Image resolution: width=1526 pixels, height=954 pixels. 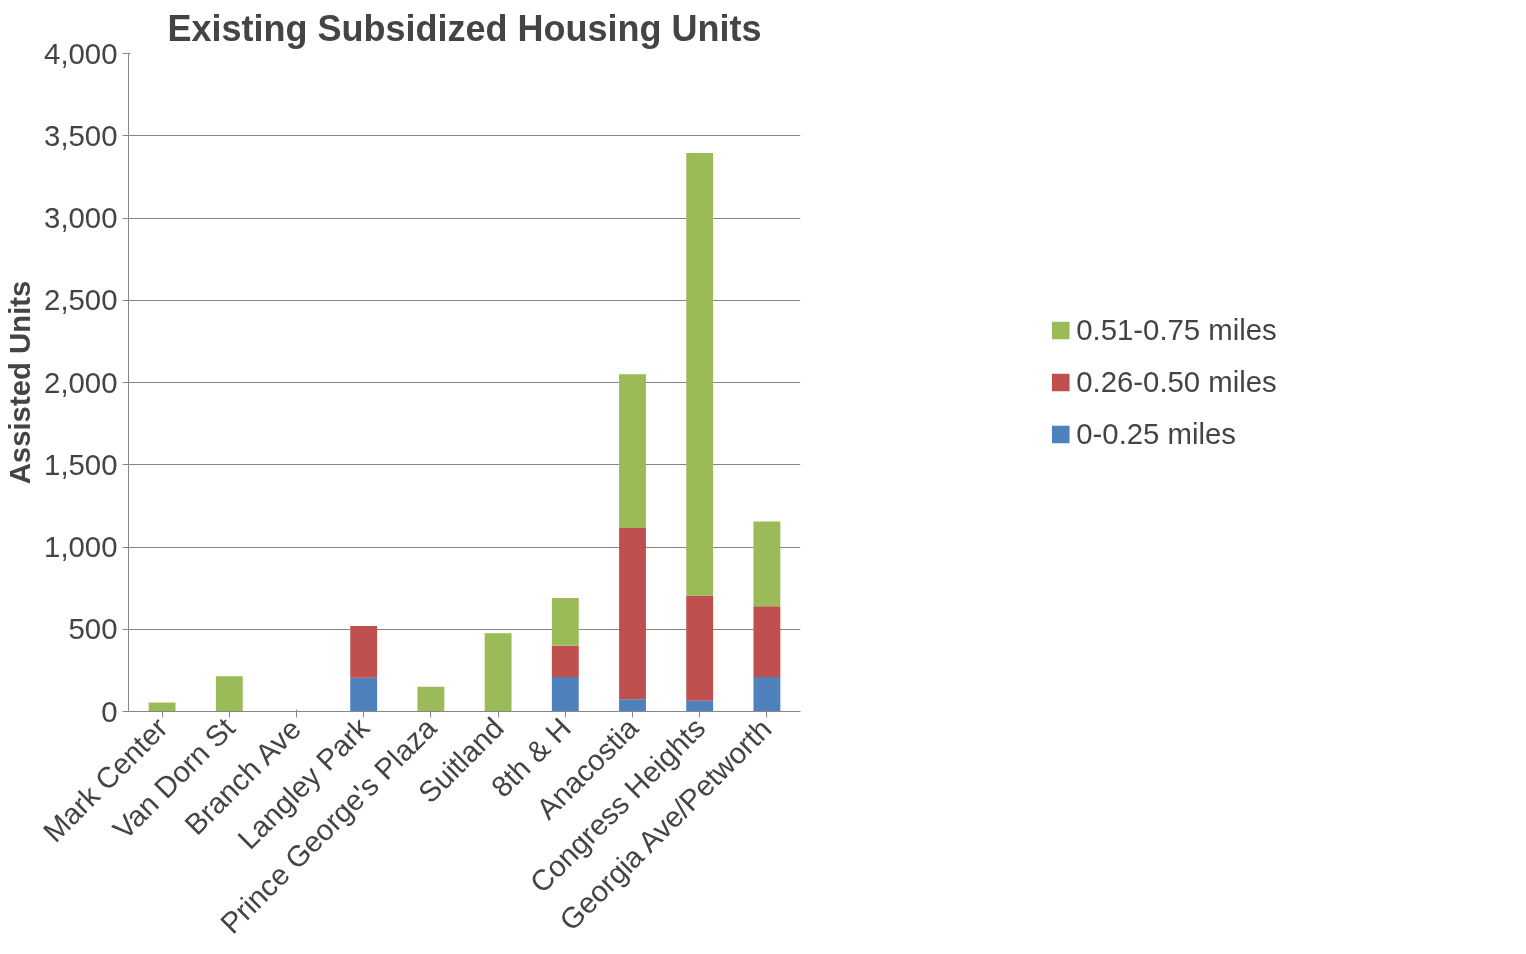 What do you see at coordinates (1176, 382) in the screenshot?
I see `legend-label: 0.26-0.50 miles` at bounding box center [1176, 382].